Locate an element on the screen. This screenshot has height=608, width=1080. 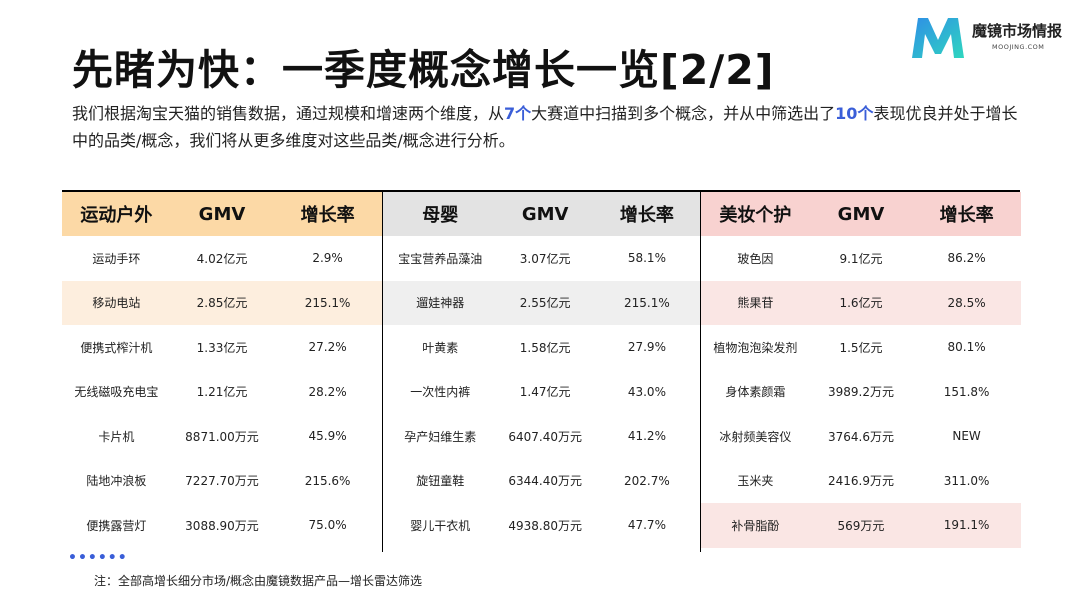
concept-name: 便携式榨汁机 is located at coordinates (116, 347).